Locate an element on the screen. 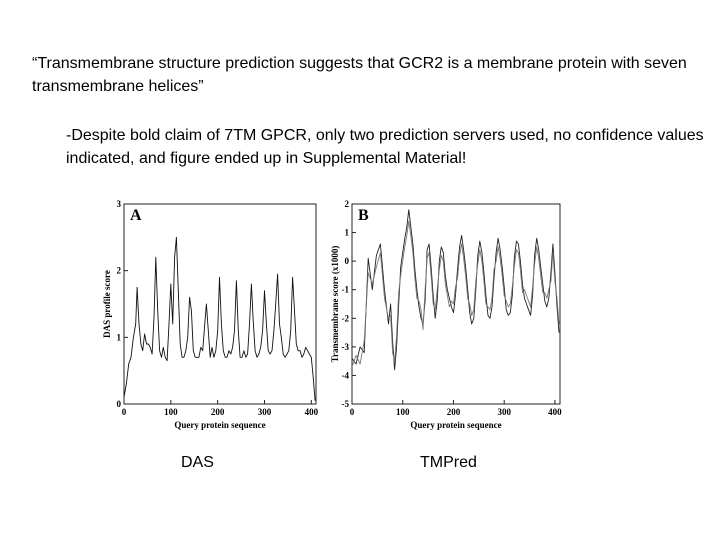 The height and width of the screenshot is (540, 720). tmpred-caption: TMPred is located at coordinates (448, 462).